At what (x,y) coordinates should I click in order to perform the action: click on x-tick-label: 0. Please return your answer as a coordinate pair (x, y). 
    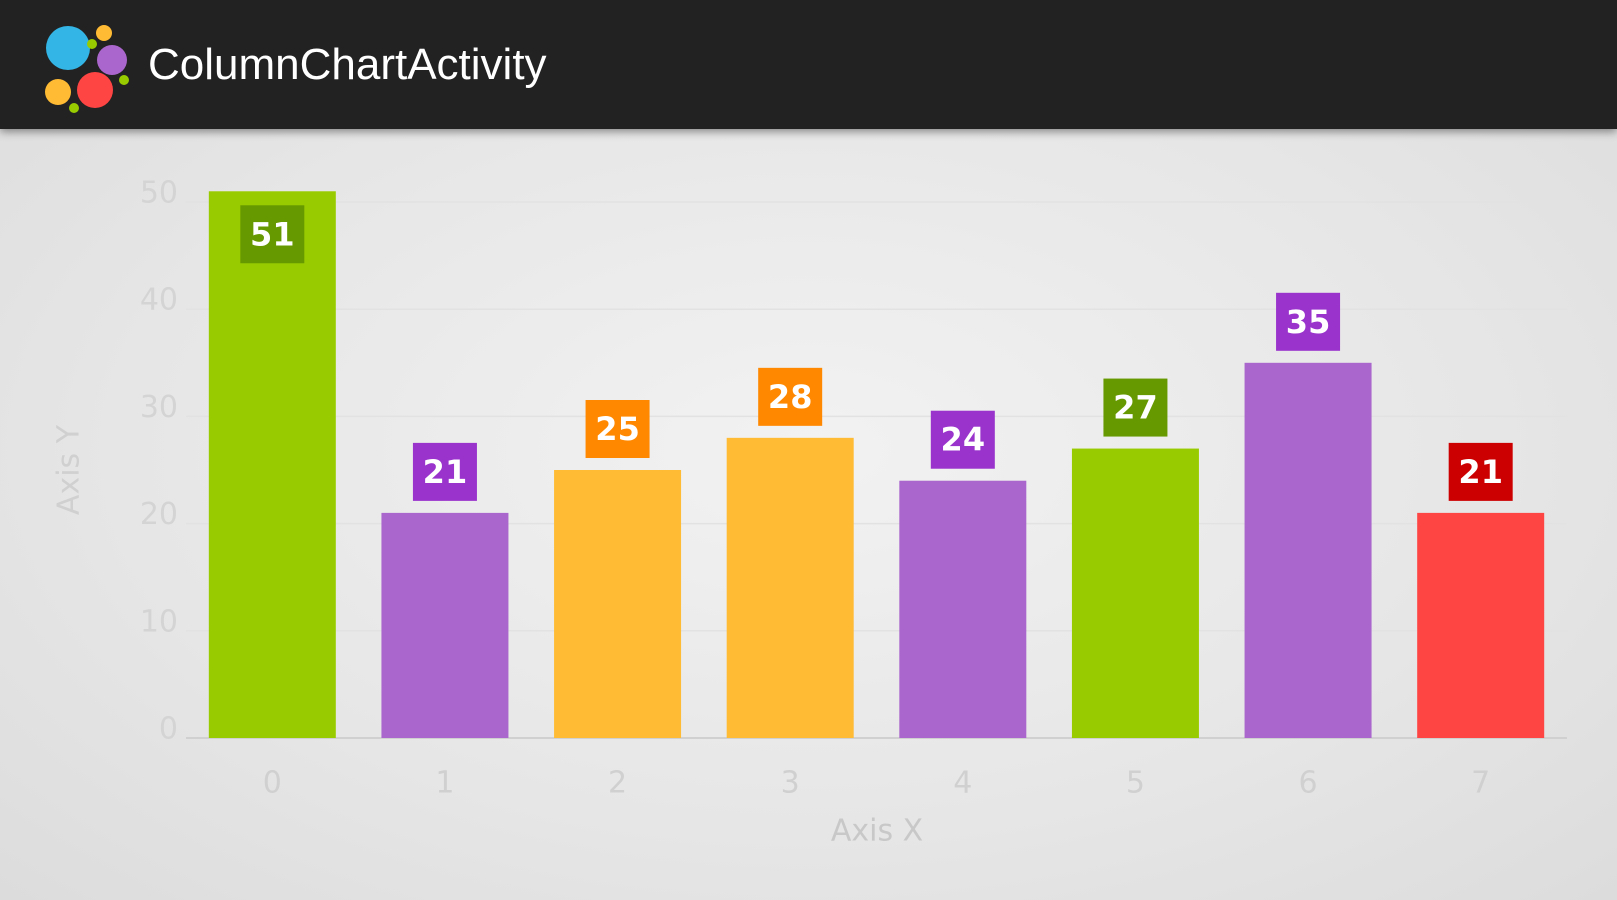
    Looking at the image, I should click on (272, 783).